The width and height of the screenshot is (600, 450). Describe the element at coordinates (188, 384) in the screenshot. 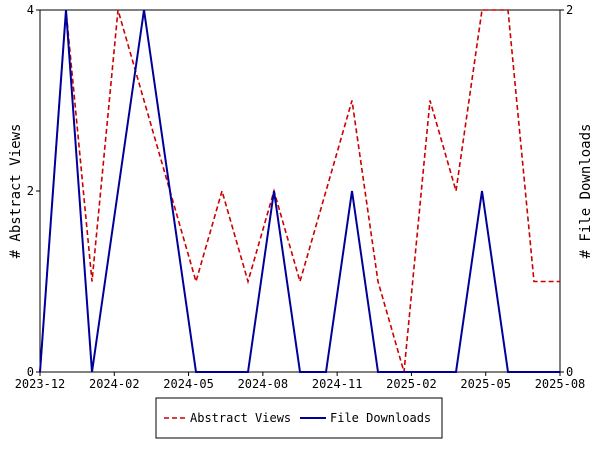

I see `x-tick-label: 2024-05` at that location.